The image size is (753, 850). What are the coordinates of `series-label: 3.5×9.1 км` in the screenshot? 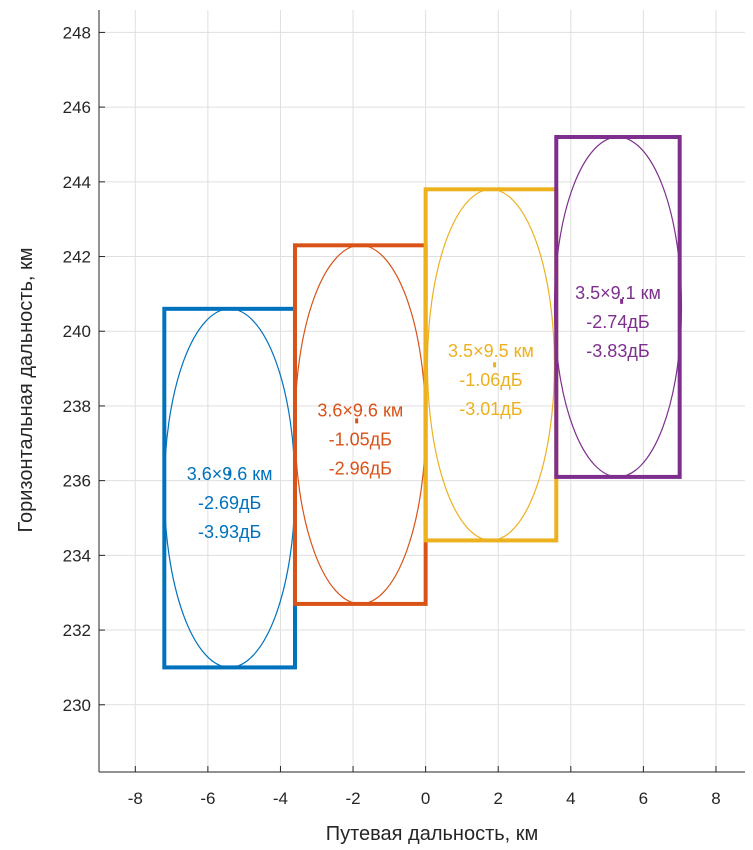 It's located at (618, 293).